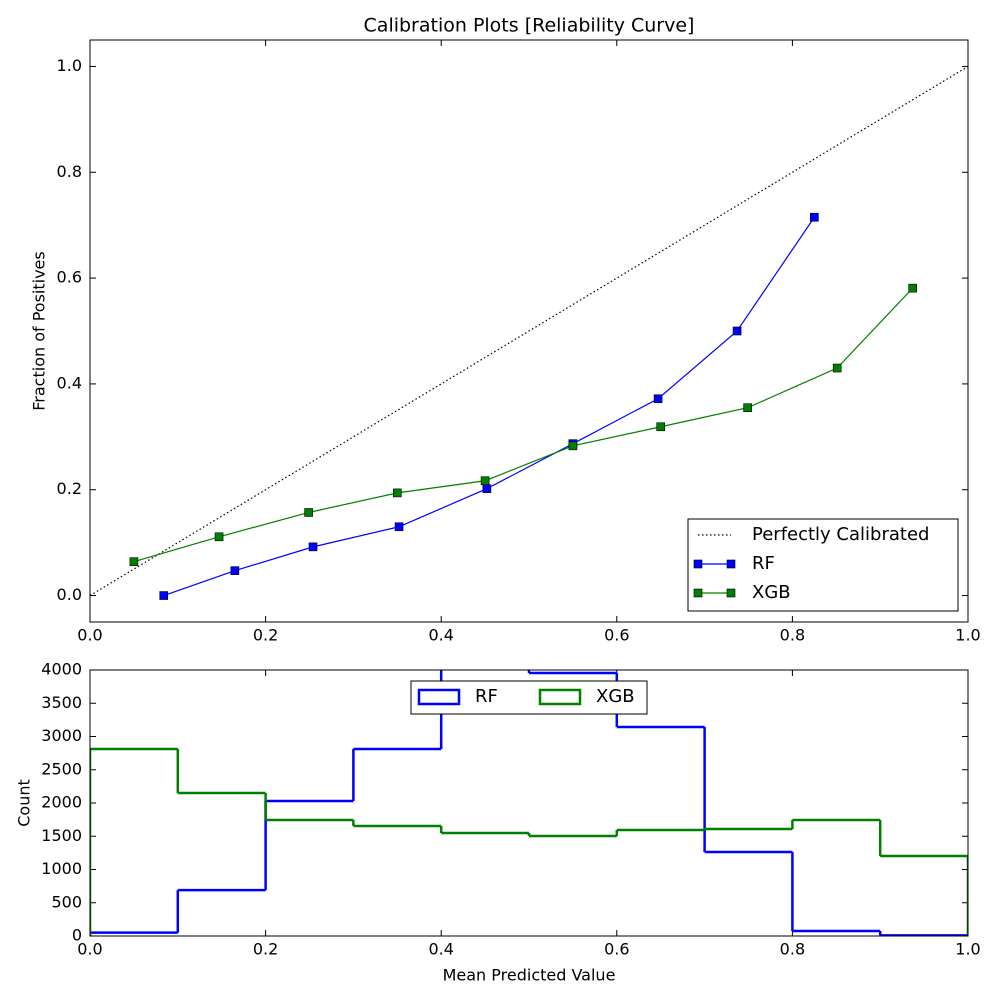 This screenshot has width=1000, height=1000. Describe the element at coordinates (69, 488) in the screenshot. I see `y-tick-label: 0.2` at that location.